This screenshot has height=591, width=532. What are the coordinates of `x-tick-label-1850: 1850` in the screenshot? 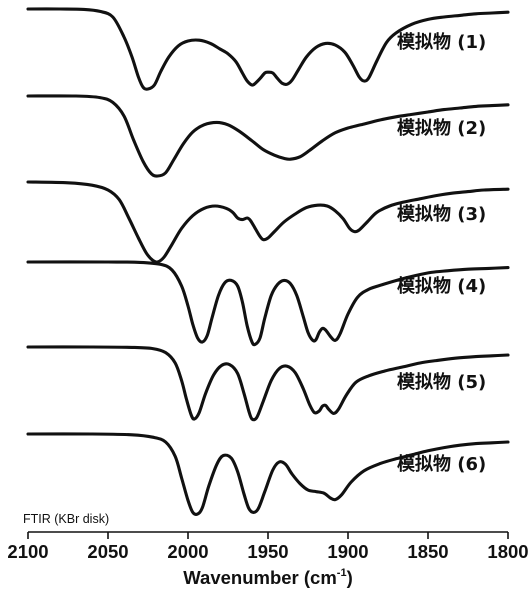 It's located at (427, 551).